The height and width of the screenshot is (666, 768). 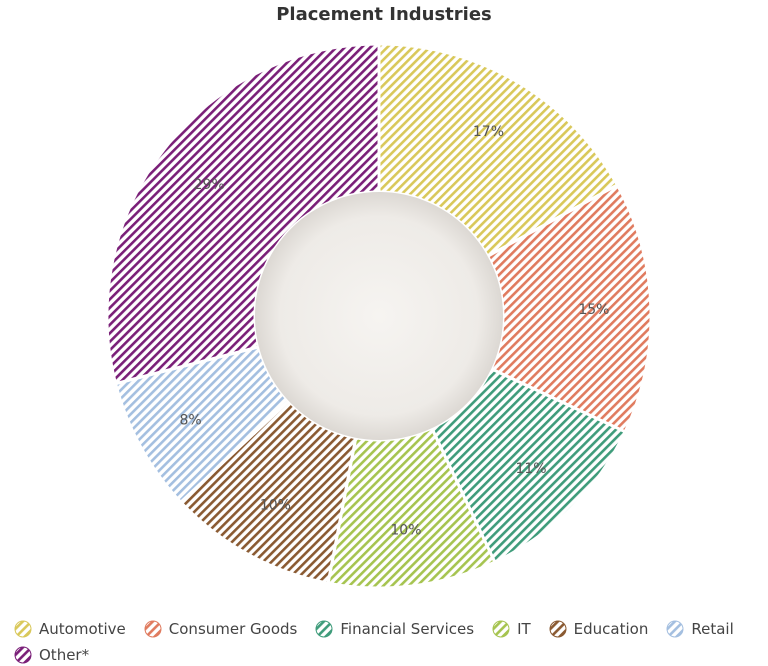 I want to click on legend-item-consumer-goods: Consumer Goods, so click(x=221, y=629).